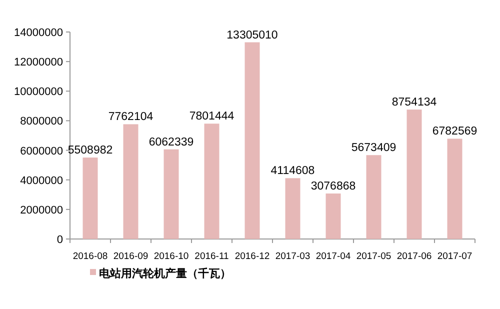  Describe the element at coordinates (252, 256) in the screenshot. I see `x-tick-label: 2016-12` at that location.